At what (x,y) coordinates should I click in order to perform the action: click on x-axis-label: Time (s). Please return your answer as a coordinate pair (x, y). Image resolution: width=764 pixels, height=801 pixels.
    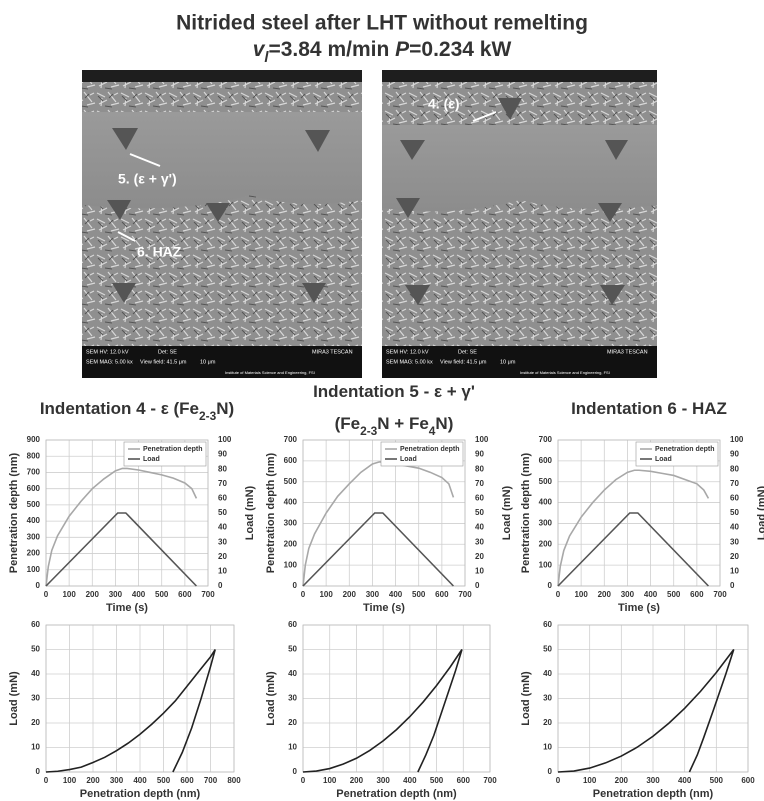
    Looking at the image, I should click on (639, 608).